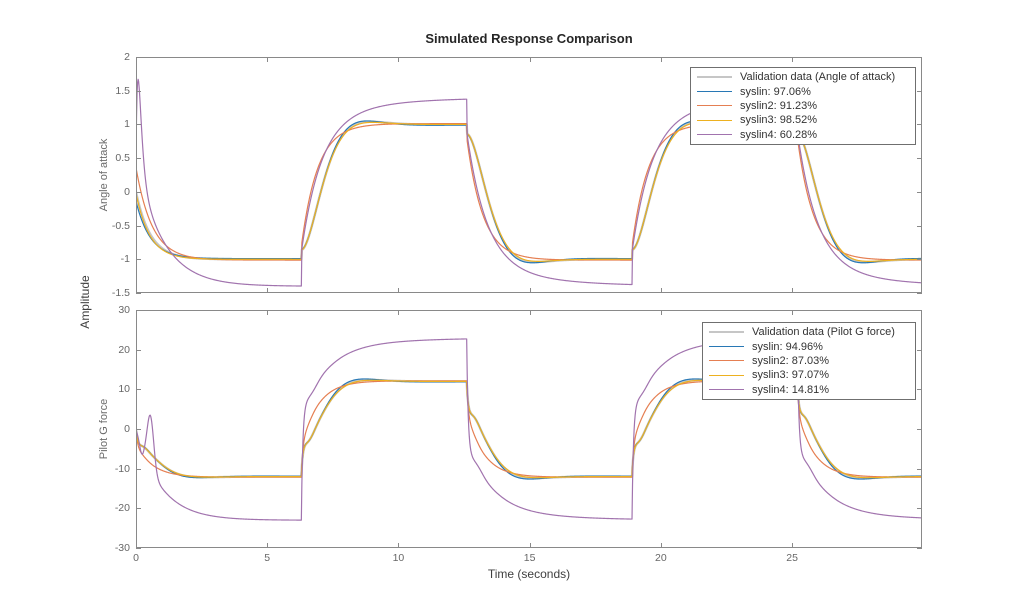 The height and width of the screenshot is (613, 1018). I want to click on top-y-tick-label: -1, so click(125, 259).